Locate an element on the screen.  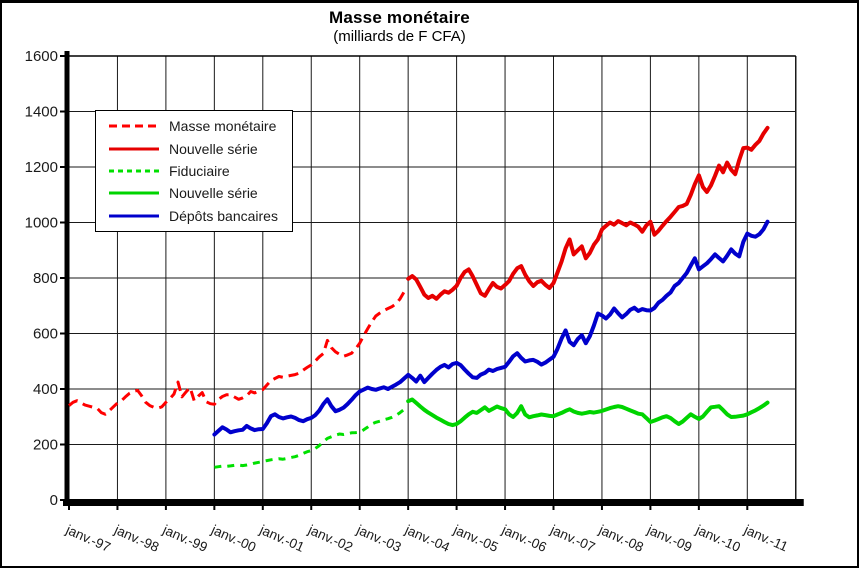
legend-swatch-nouvelle-serie-rouge-icon is located at coordinates (134, 149).